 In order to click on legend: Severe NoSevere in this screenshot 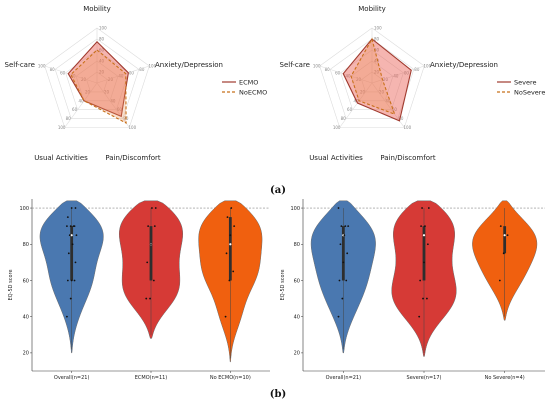, I will do `click(521, 87)`.